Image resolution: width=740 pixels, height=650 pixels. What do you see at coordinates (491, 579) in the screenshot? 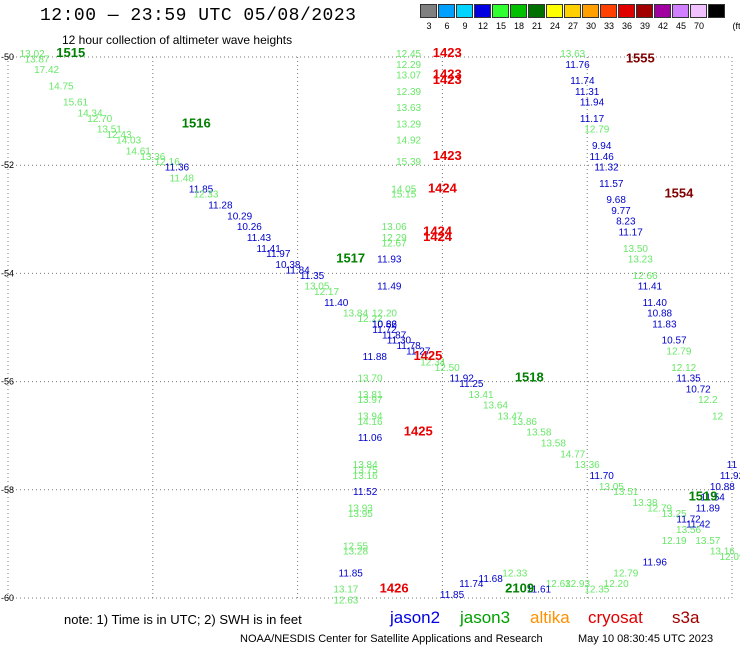
I see `wave-height-point: 11.68` at bounding box center [491, 579].